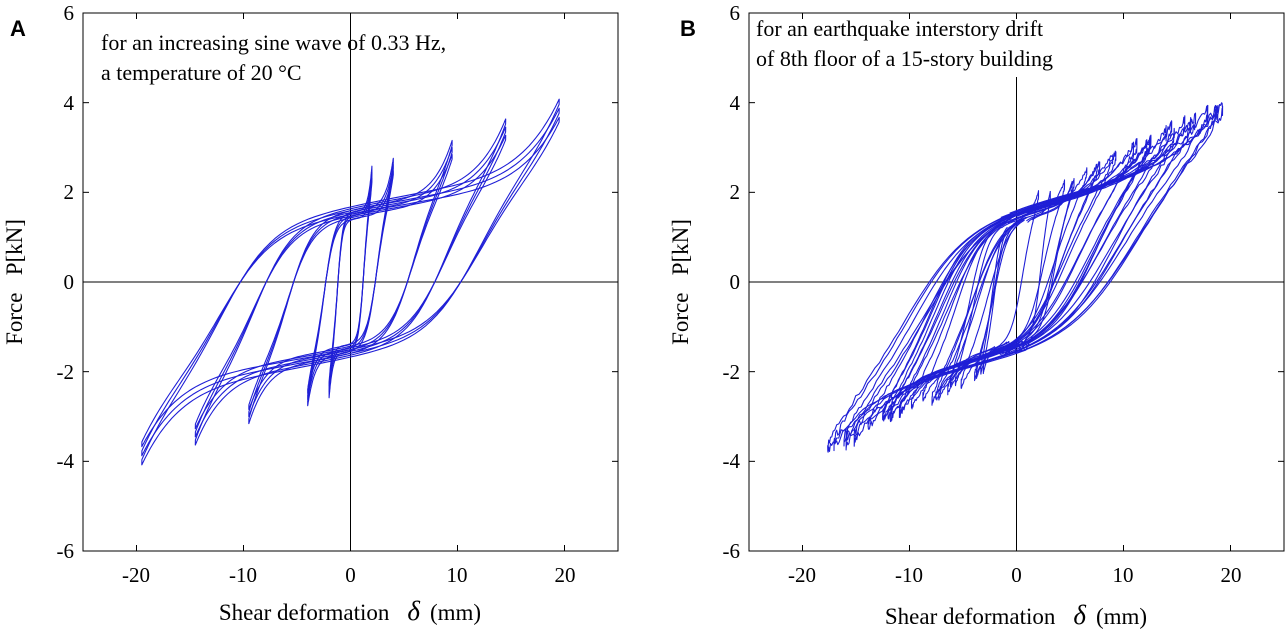  What do you see at coordinates (909, 575) in the screenshot?
I see `panel-b-xtick-label: -10` at bounding box center [909, 575].